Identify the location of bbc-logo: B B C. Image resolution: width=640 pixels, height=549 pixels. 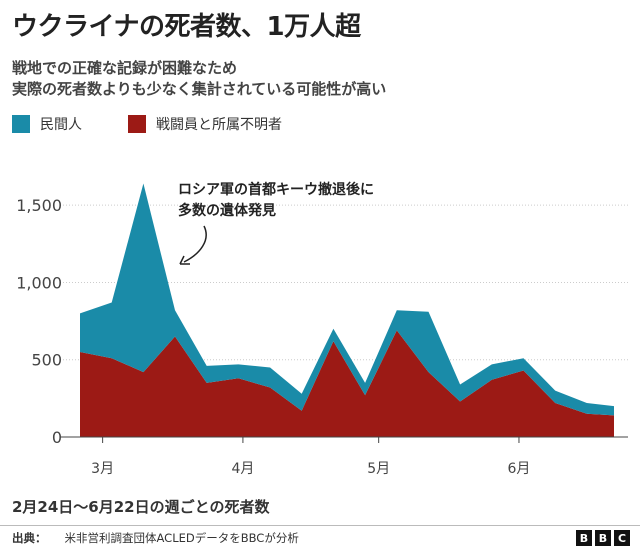
(601, 538).